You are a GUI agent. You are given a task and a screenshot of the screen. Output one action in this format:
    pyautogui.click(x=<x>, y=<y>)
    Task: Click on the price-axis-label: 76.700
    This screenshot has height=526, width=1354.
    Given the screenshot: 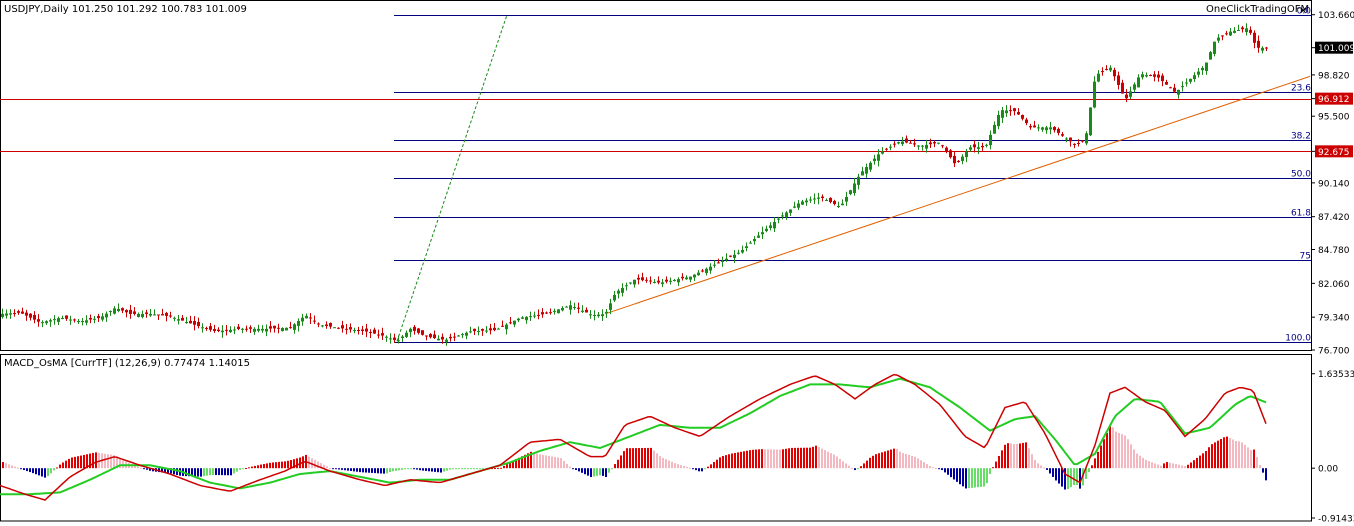 What is the action you would take?
    pyautogui.click(x=1334, y=352)
    